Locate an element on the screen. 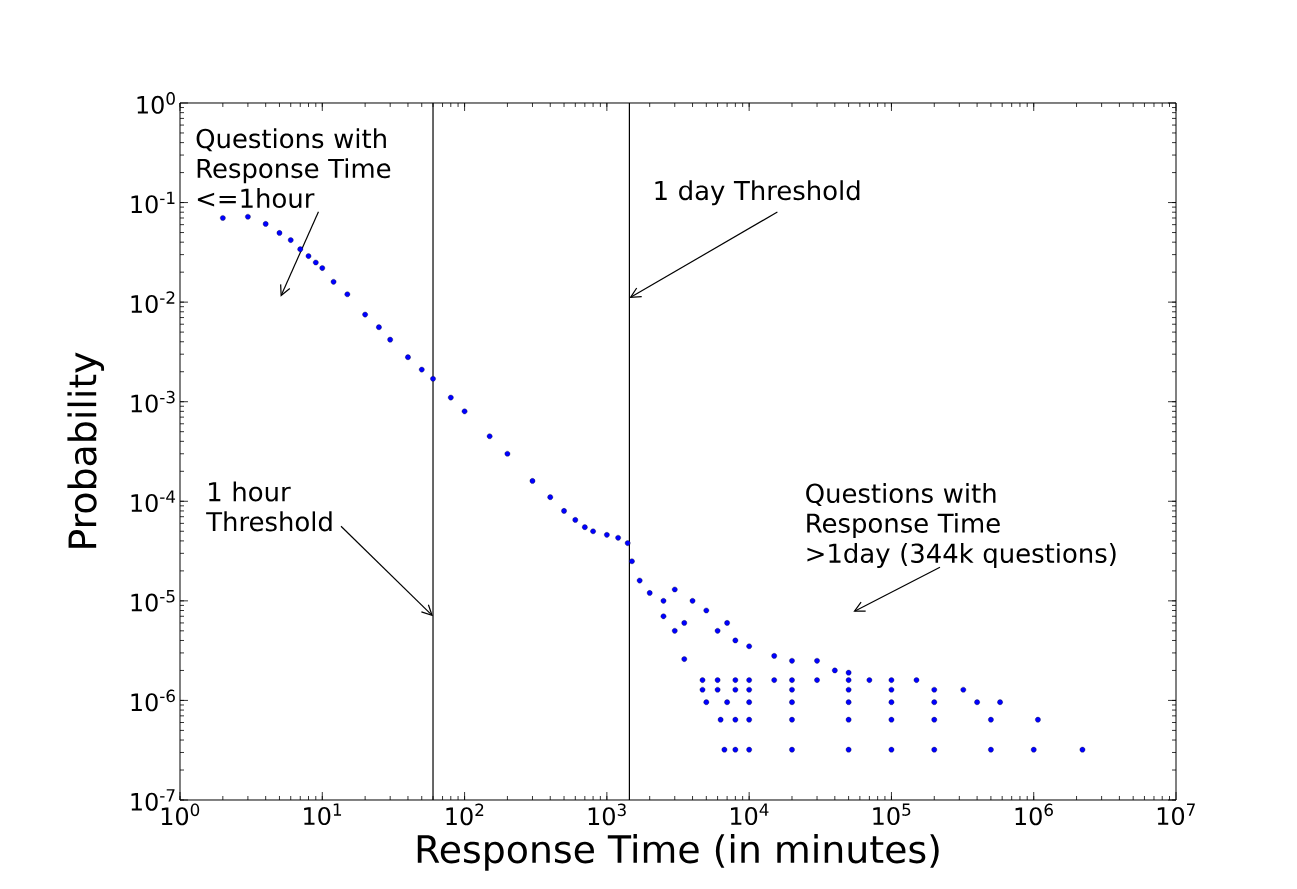 The width and height of the screenshot is (1297, 889). x-tick-label: 10$^{6}$ is located at coordinates (1034, 814).